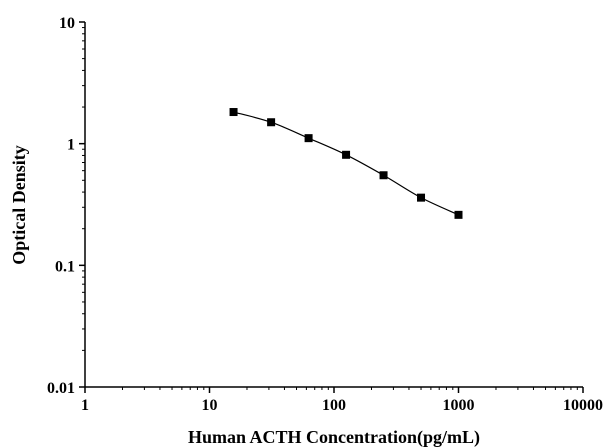 This screenshot has height=448, width=613. What do you see at coordinates (71, 145) in the screenshot?
I see `y-tick-label: 1` at bounding box center [71, 145].